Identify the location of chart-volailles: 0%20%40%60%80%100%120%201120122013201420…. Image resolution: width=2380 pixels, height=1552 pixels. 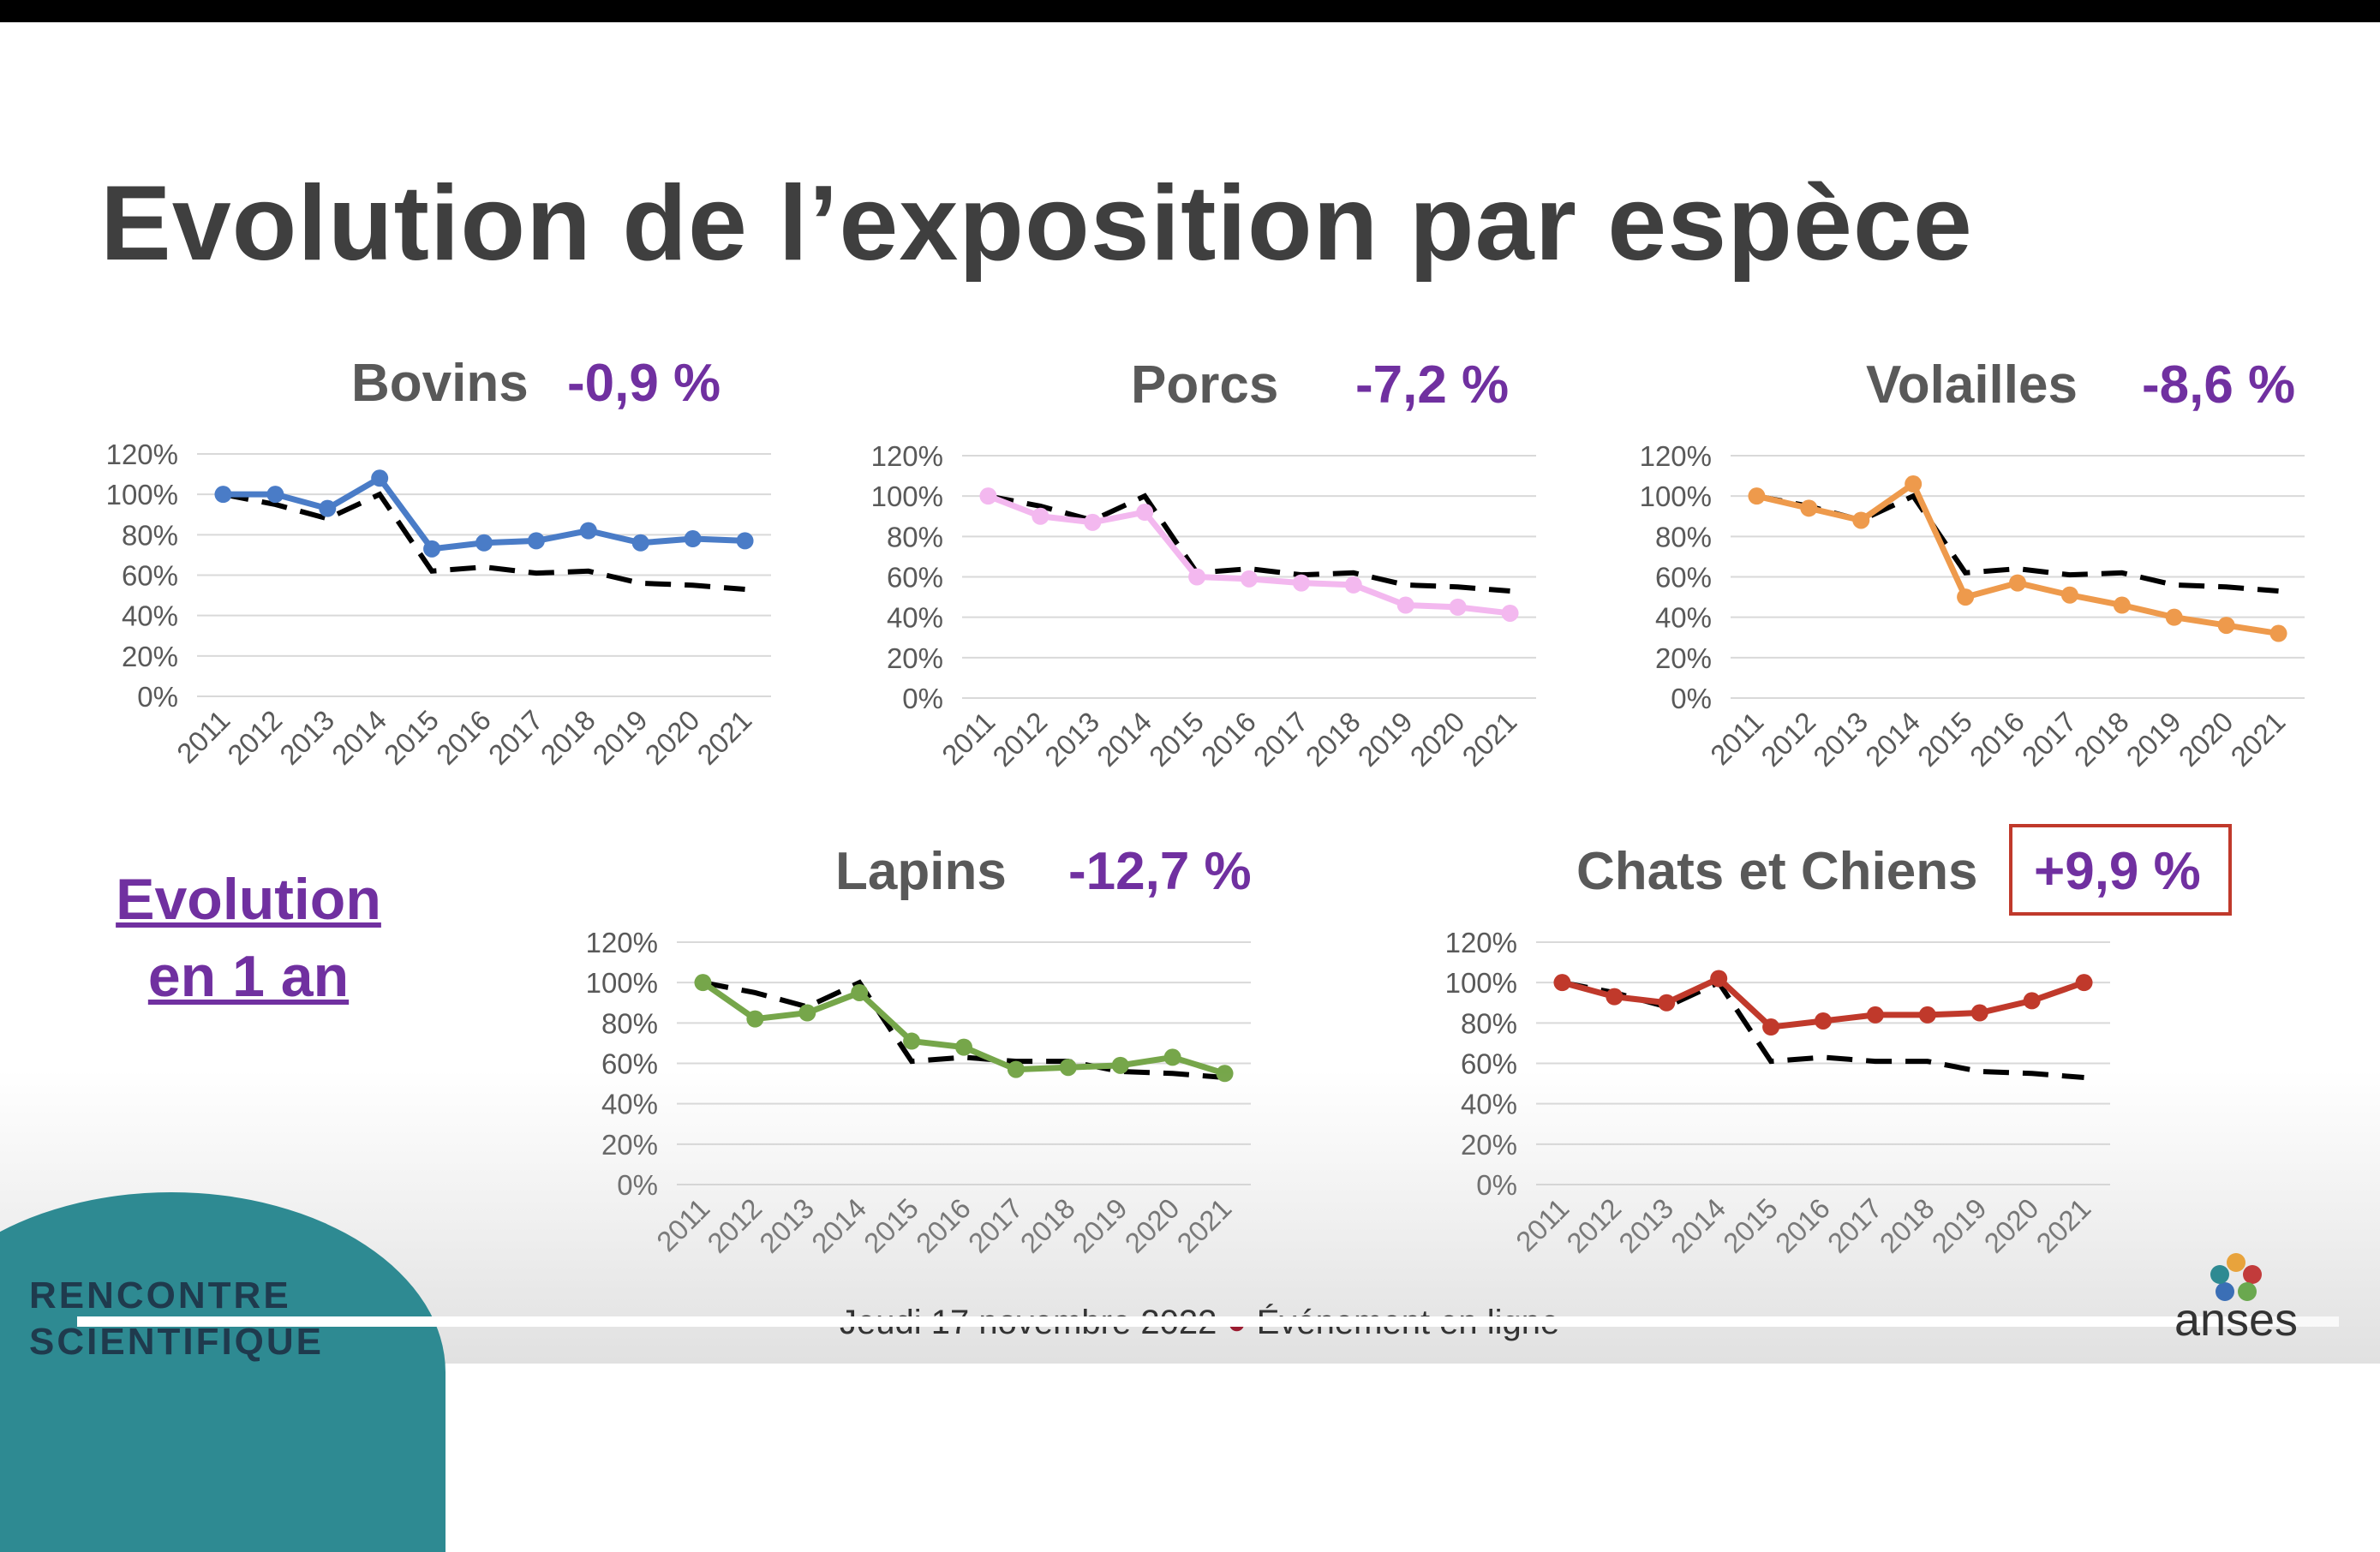
(1972, 606).